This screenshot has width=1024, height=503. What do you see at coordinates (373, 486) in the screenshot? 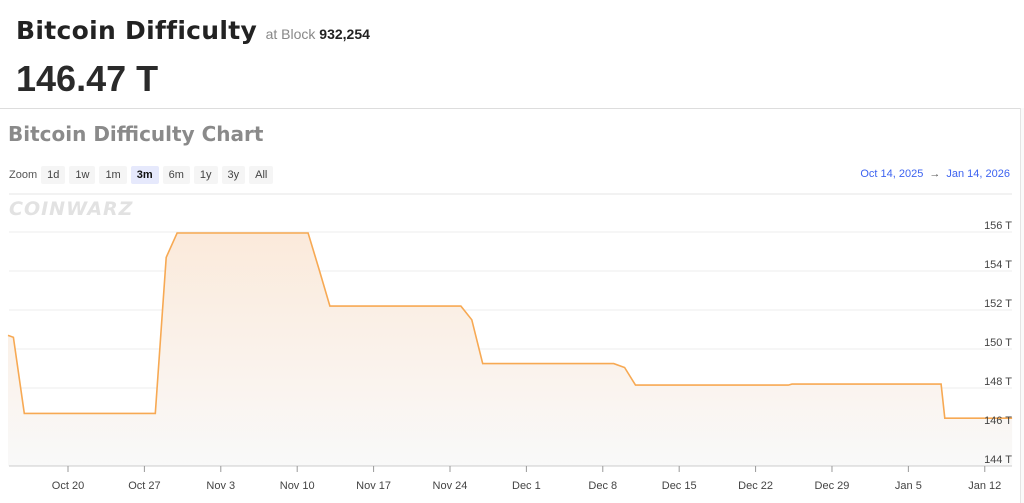
I see `x-tick-label: Nov 17` at bounding box center [373, 486].